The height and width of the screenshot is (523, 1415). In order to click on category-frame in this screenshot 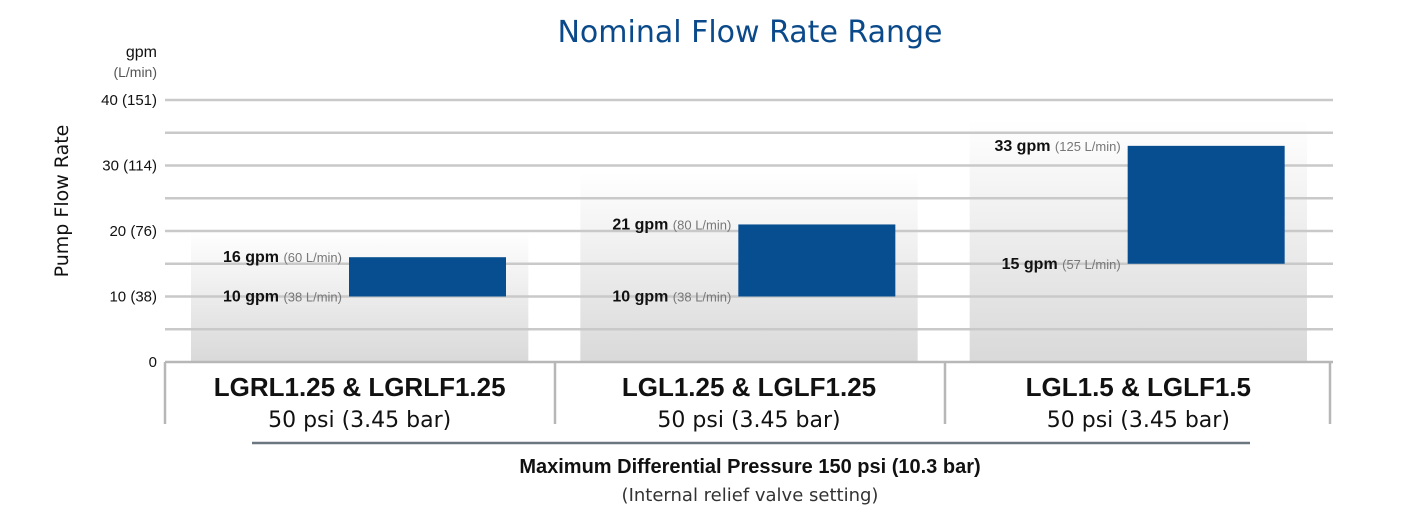, I will do `click(747, 393)`.